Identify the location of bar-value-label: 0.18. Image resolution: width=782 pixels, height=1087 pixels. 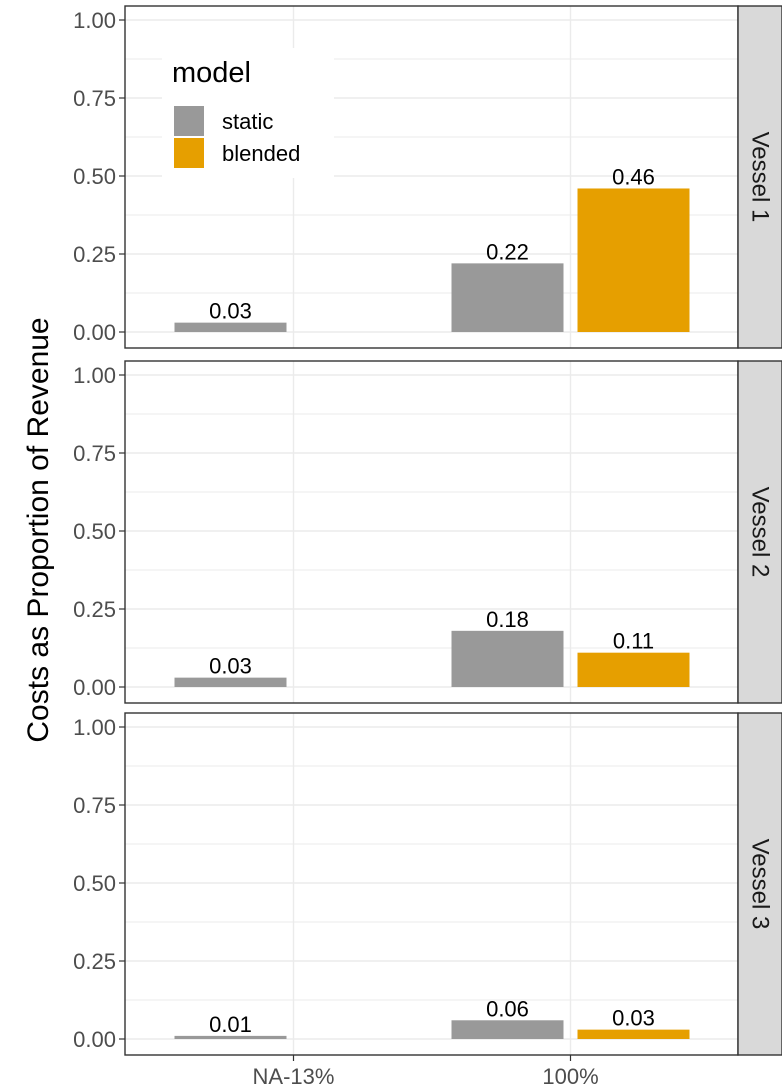
(507, 619).